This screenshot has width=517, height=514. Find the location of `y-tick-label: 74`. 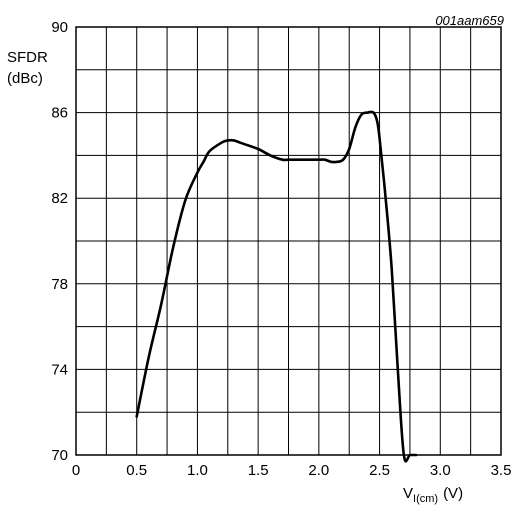

y-tick-label: 74 is located at coordinates (59, 369).